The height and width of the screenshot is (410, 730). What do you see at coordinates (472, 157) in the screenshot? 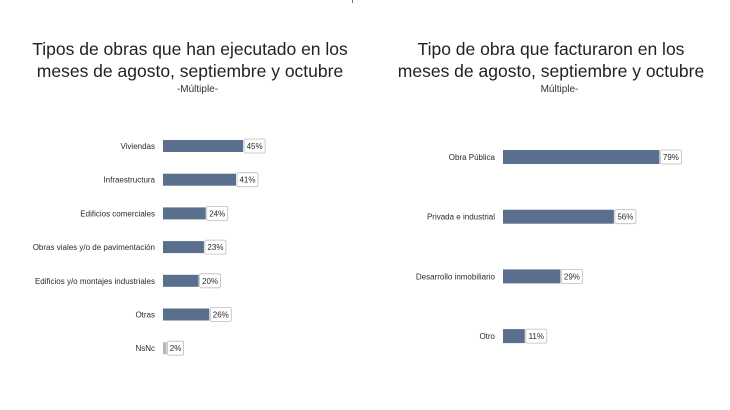
I see `category-label: Obra Pública` at bounding box center [472, 157].